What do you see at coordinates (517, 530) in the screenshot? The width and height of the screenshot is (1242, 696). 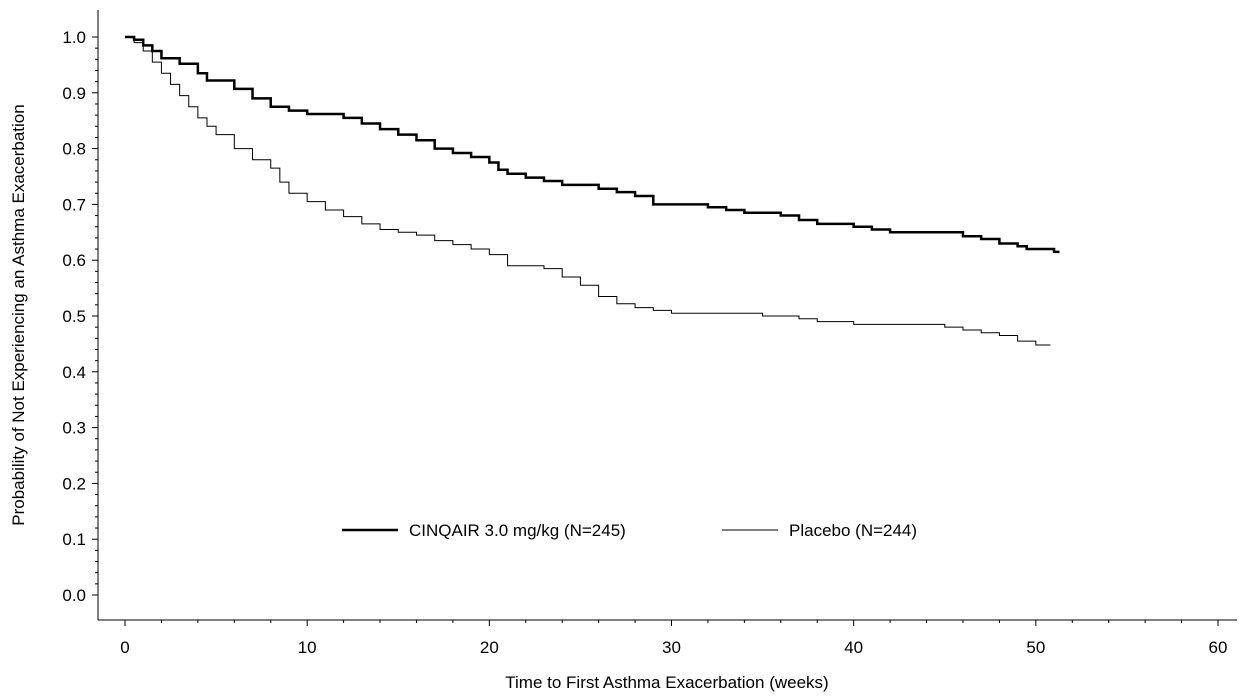 I see `legend-label-cinqair: CINQAIR 3.0 mg/kg (N=245)` at bounding box center [517, 530].